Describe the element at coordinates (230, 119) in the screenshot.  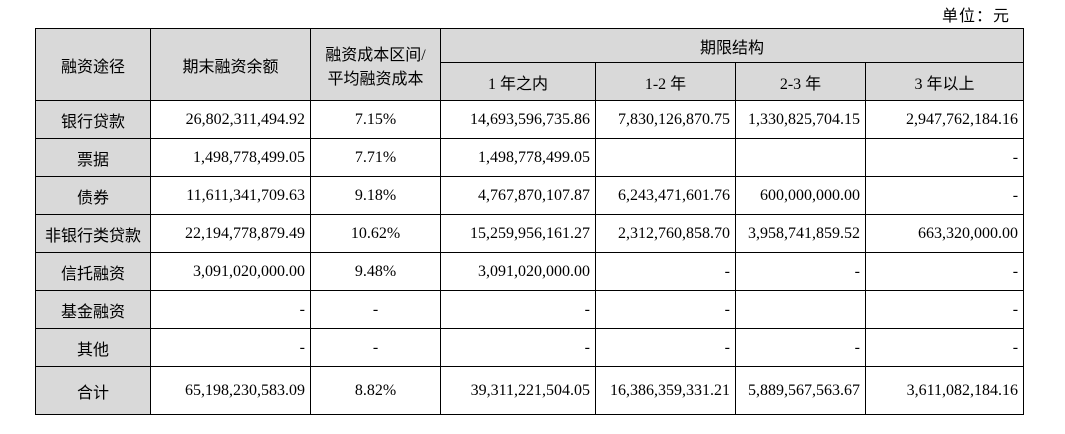
I see `cell-balance: 26,802,311,494.92` at that location.